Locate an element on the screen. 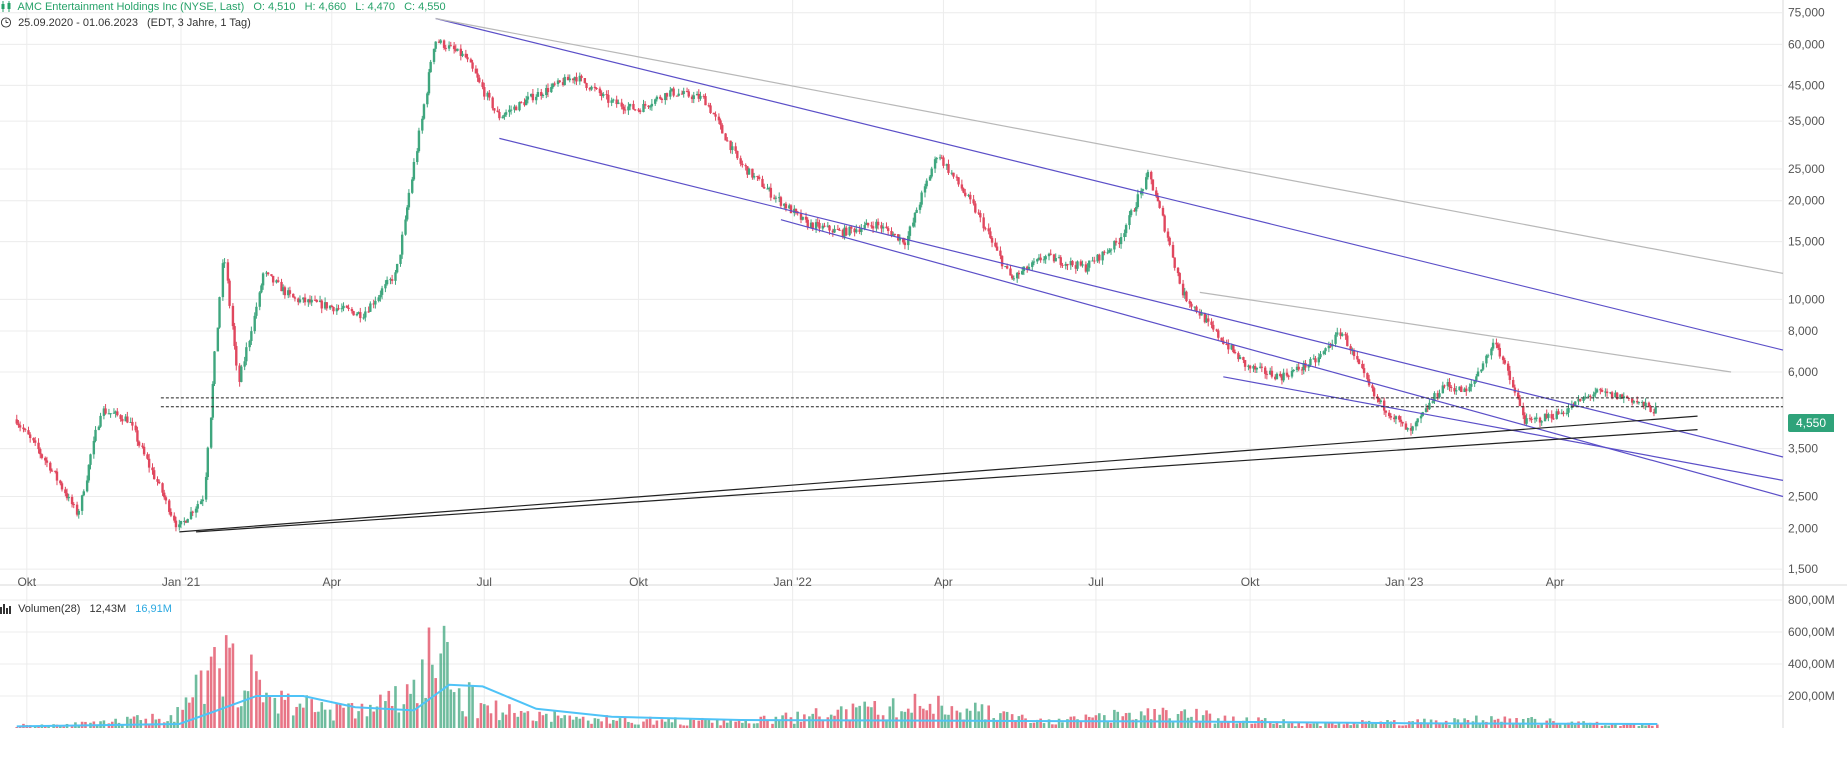 The height and width of the screenshot is (761, 1847). y-tick-label: 3,500 is located at coordinates (1803, 449).